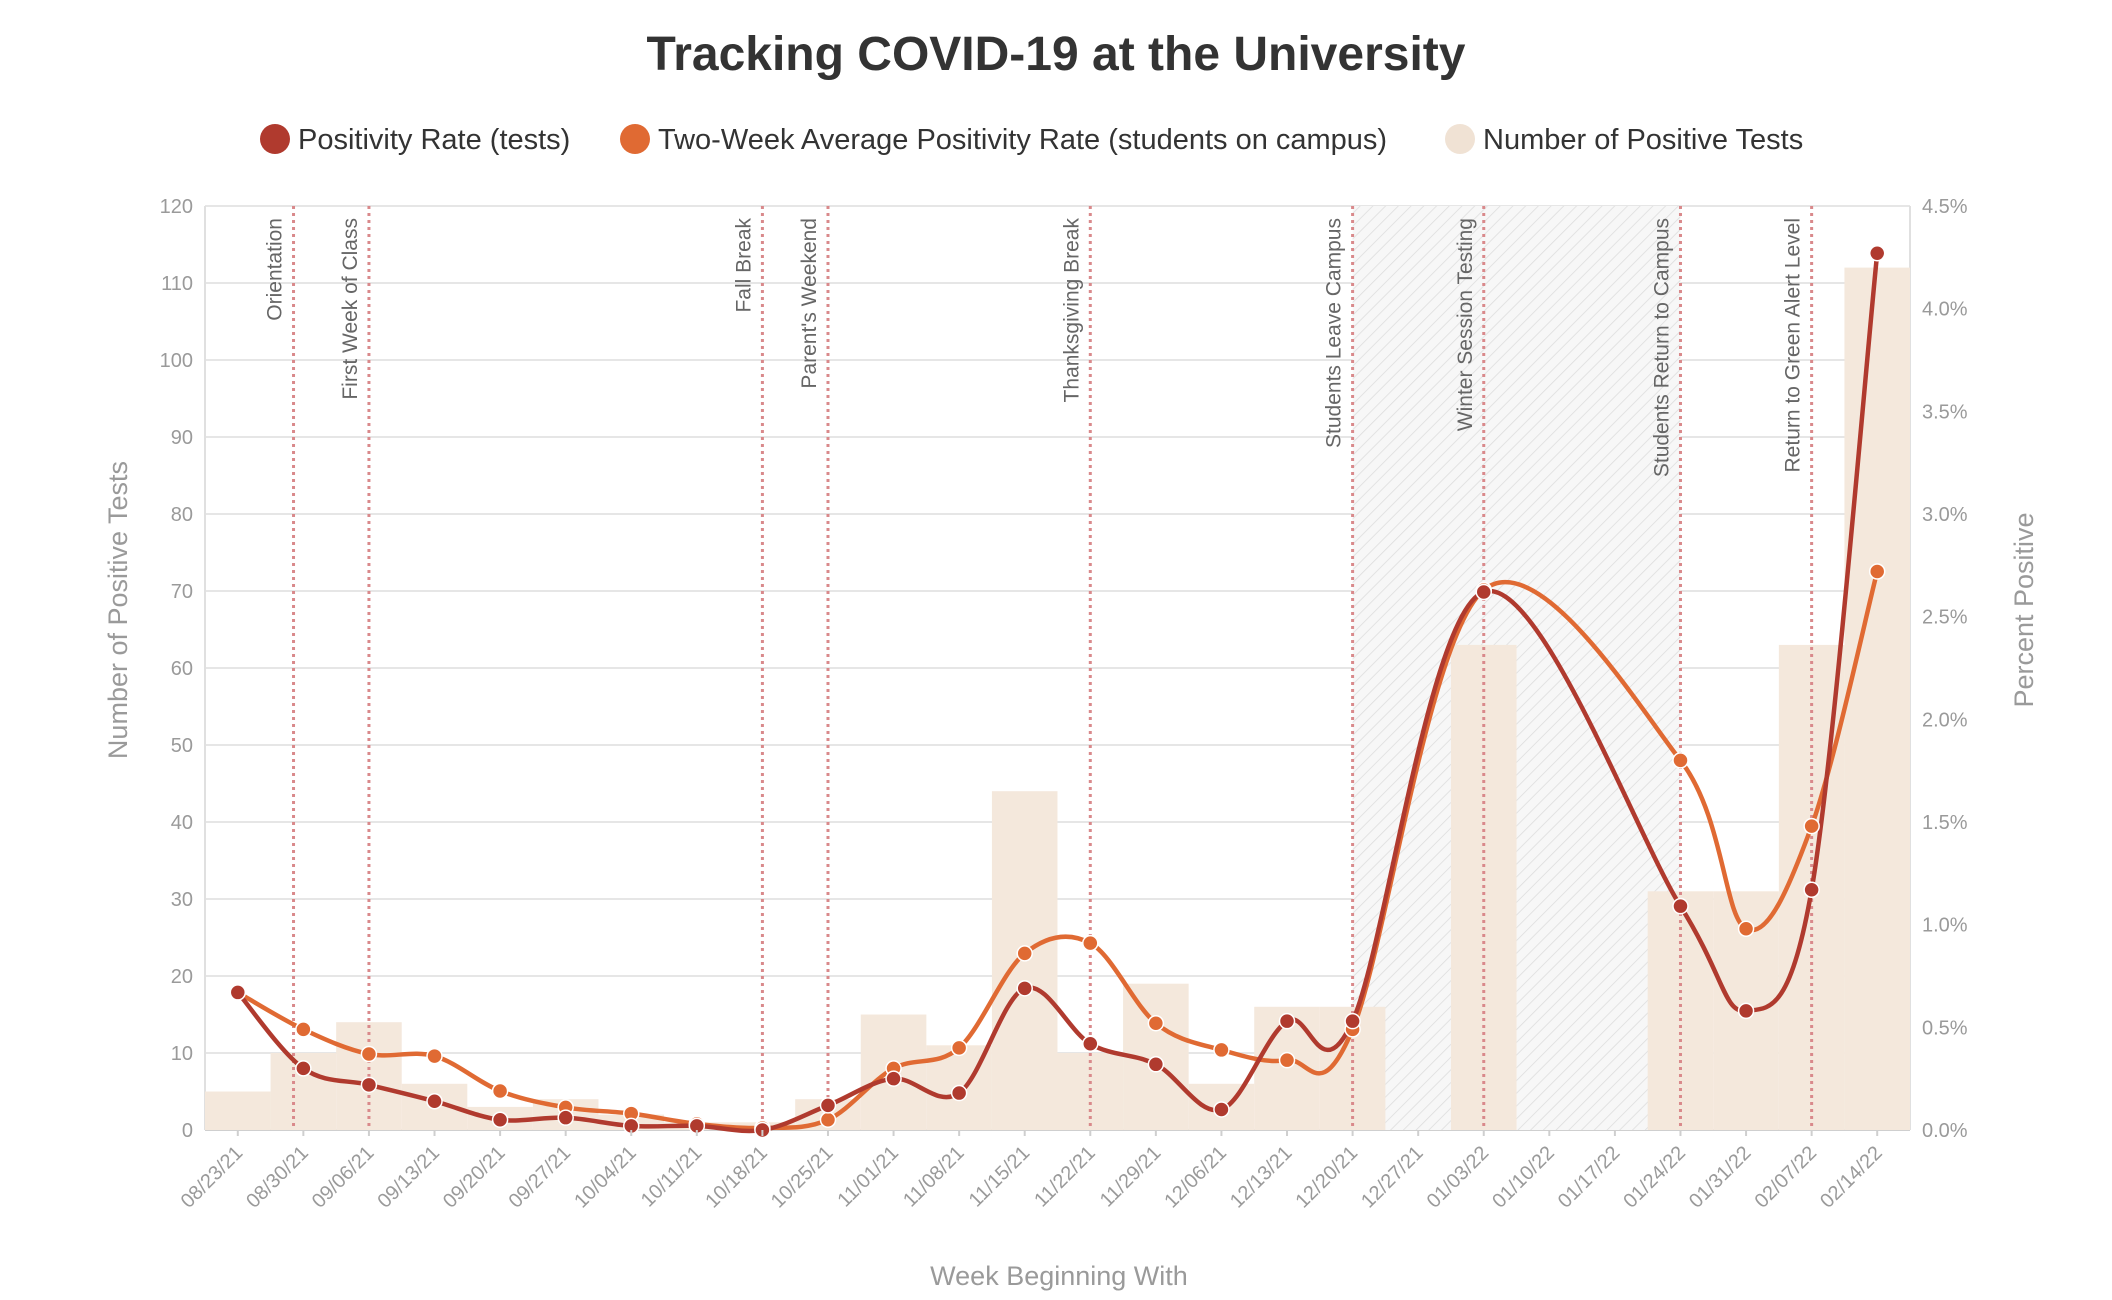 The width and height of the screenshot is (2112, 1300). Describe the element at coordinates (1945, 823) in the screenshot. I see `y-right-tick-label: 1.5%` at that location.